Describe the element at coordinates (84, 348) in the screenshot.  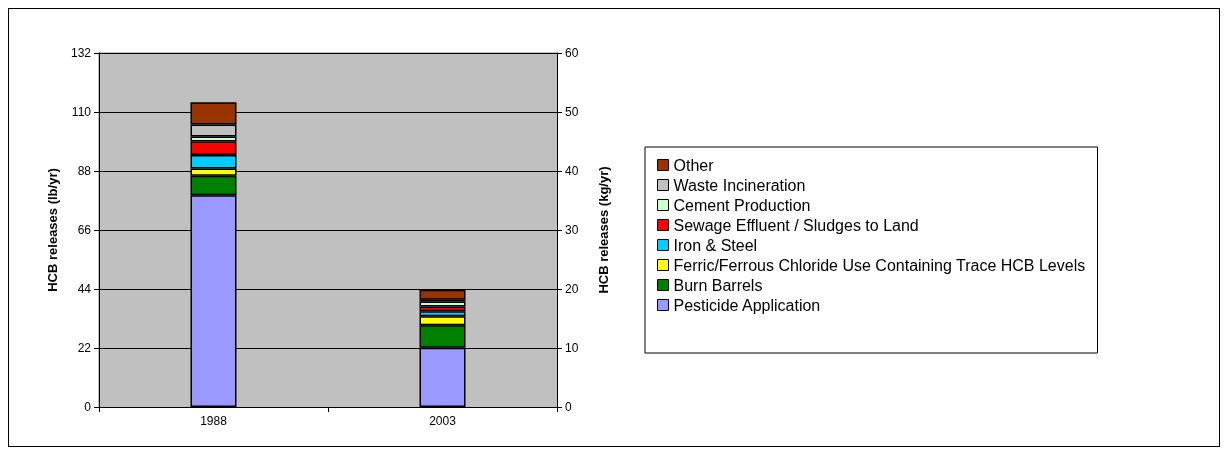
I see `y-tick-label: 22` at that location.